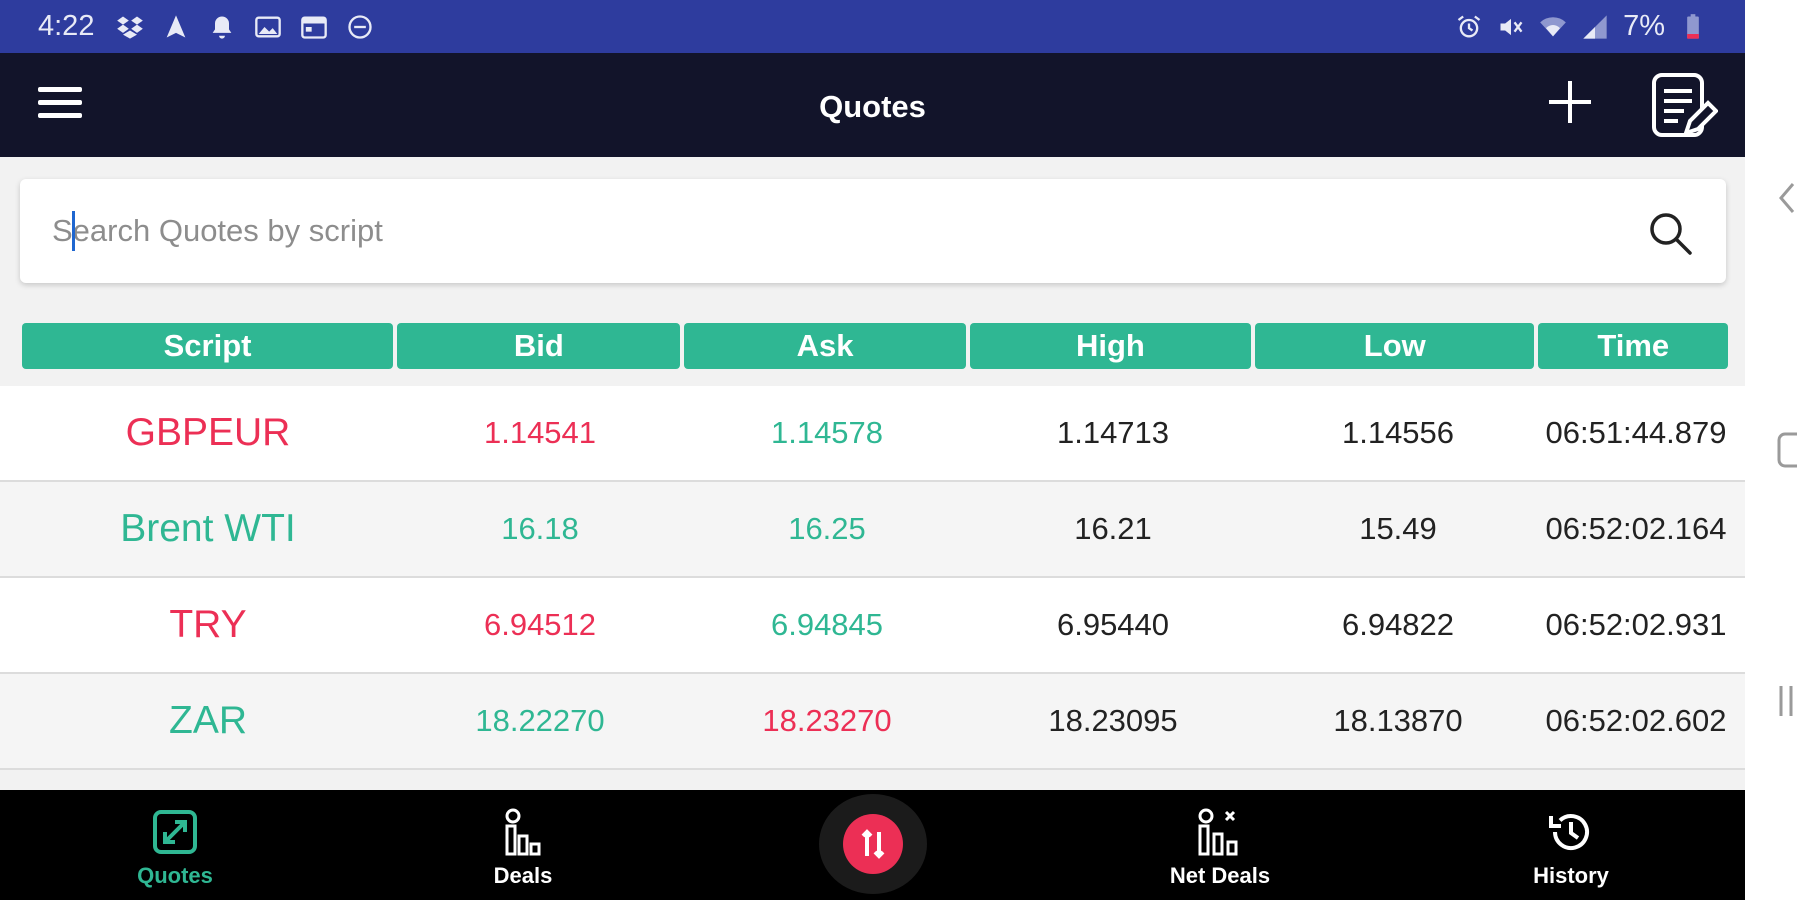 The height and width of the screenshot is (900, 1800). What do you see at coordinates (1553, 26) in the screenshot?
I see `wifi-icon` at bounding box center [1553, 26].